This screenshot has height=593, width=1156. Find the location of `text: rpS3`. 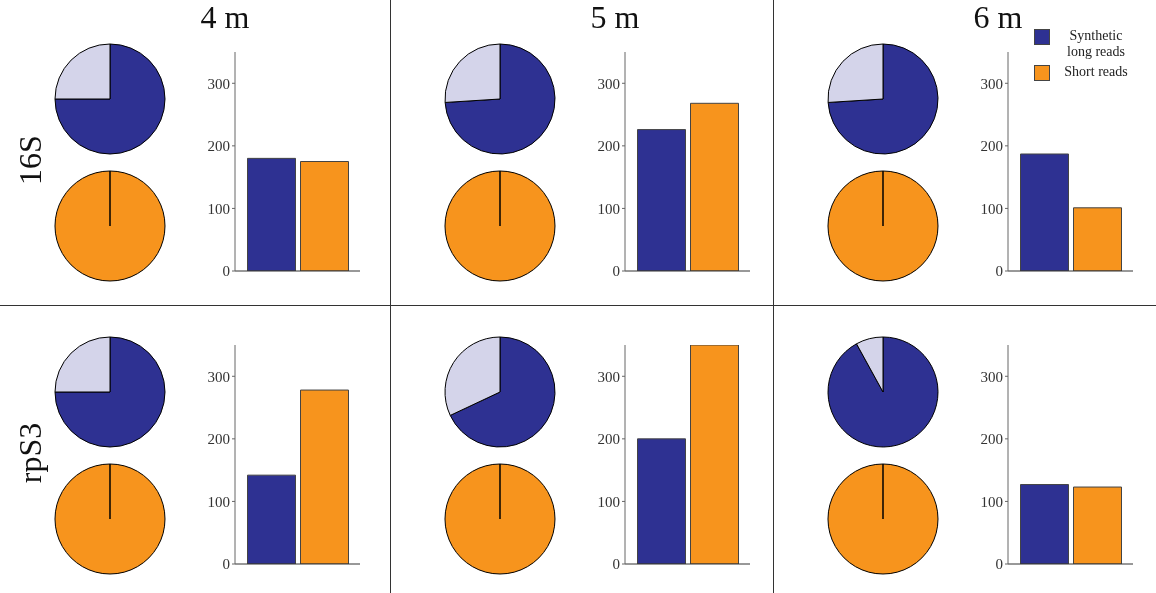

text: rpS3 is located at coordinates (30, 453).